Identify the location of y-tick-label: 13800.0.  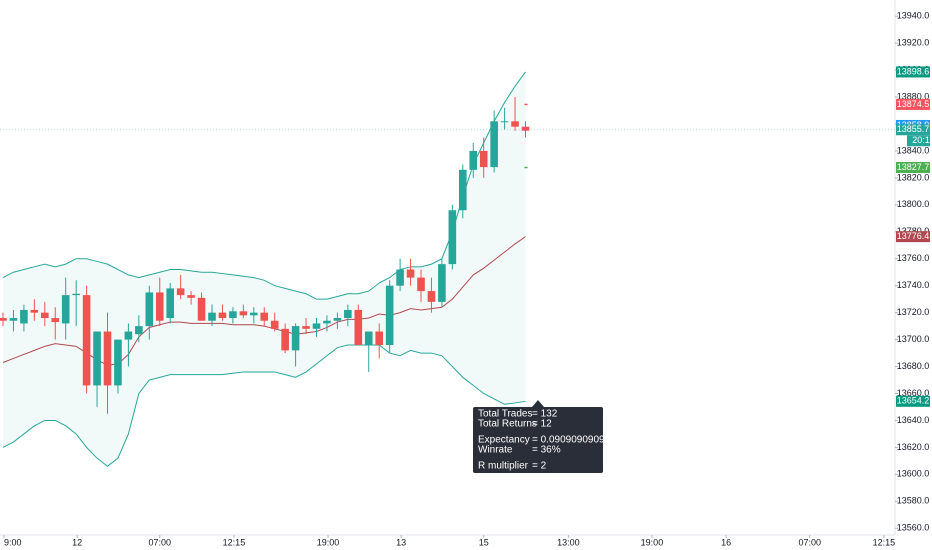
(913, 204).